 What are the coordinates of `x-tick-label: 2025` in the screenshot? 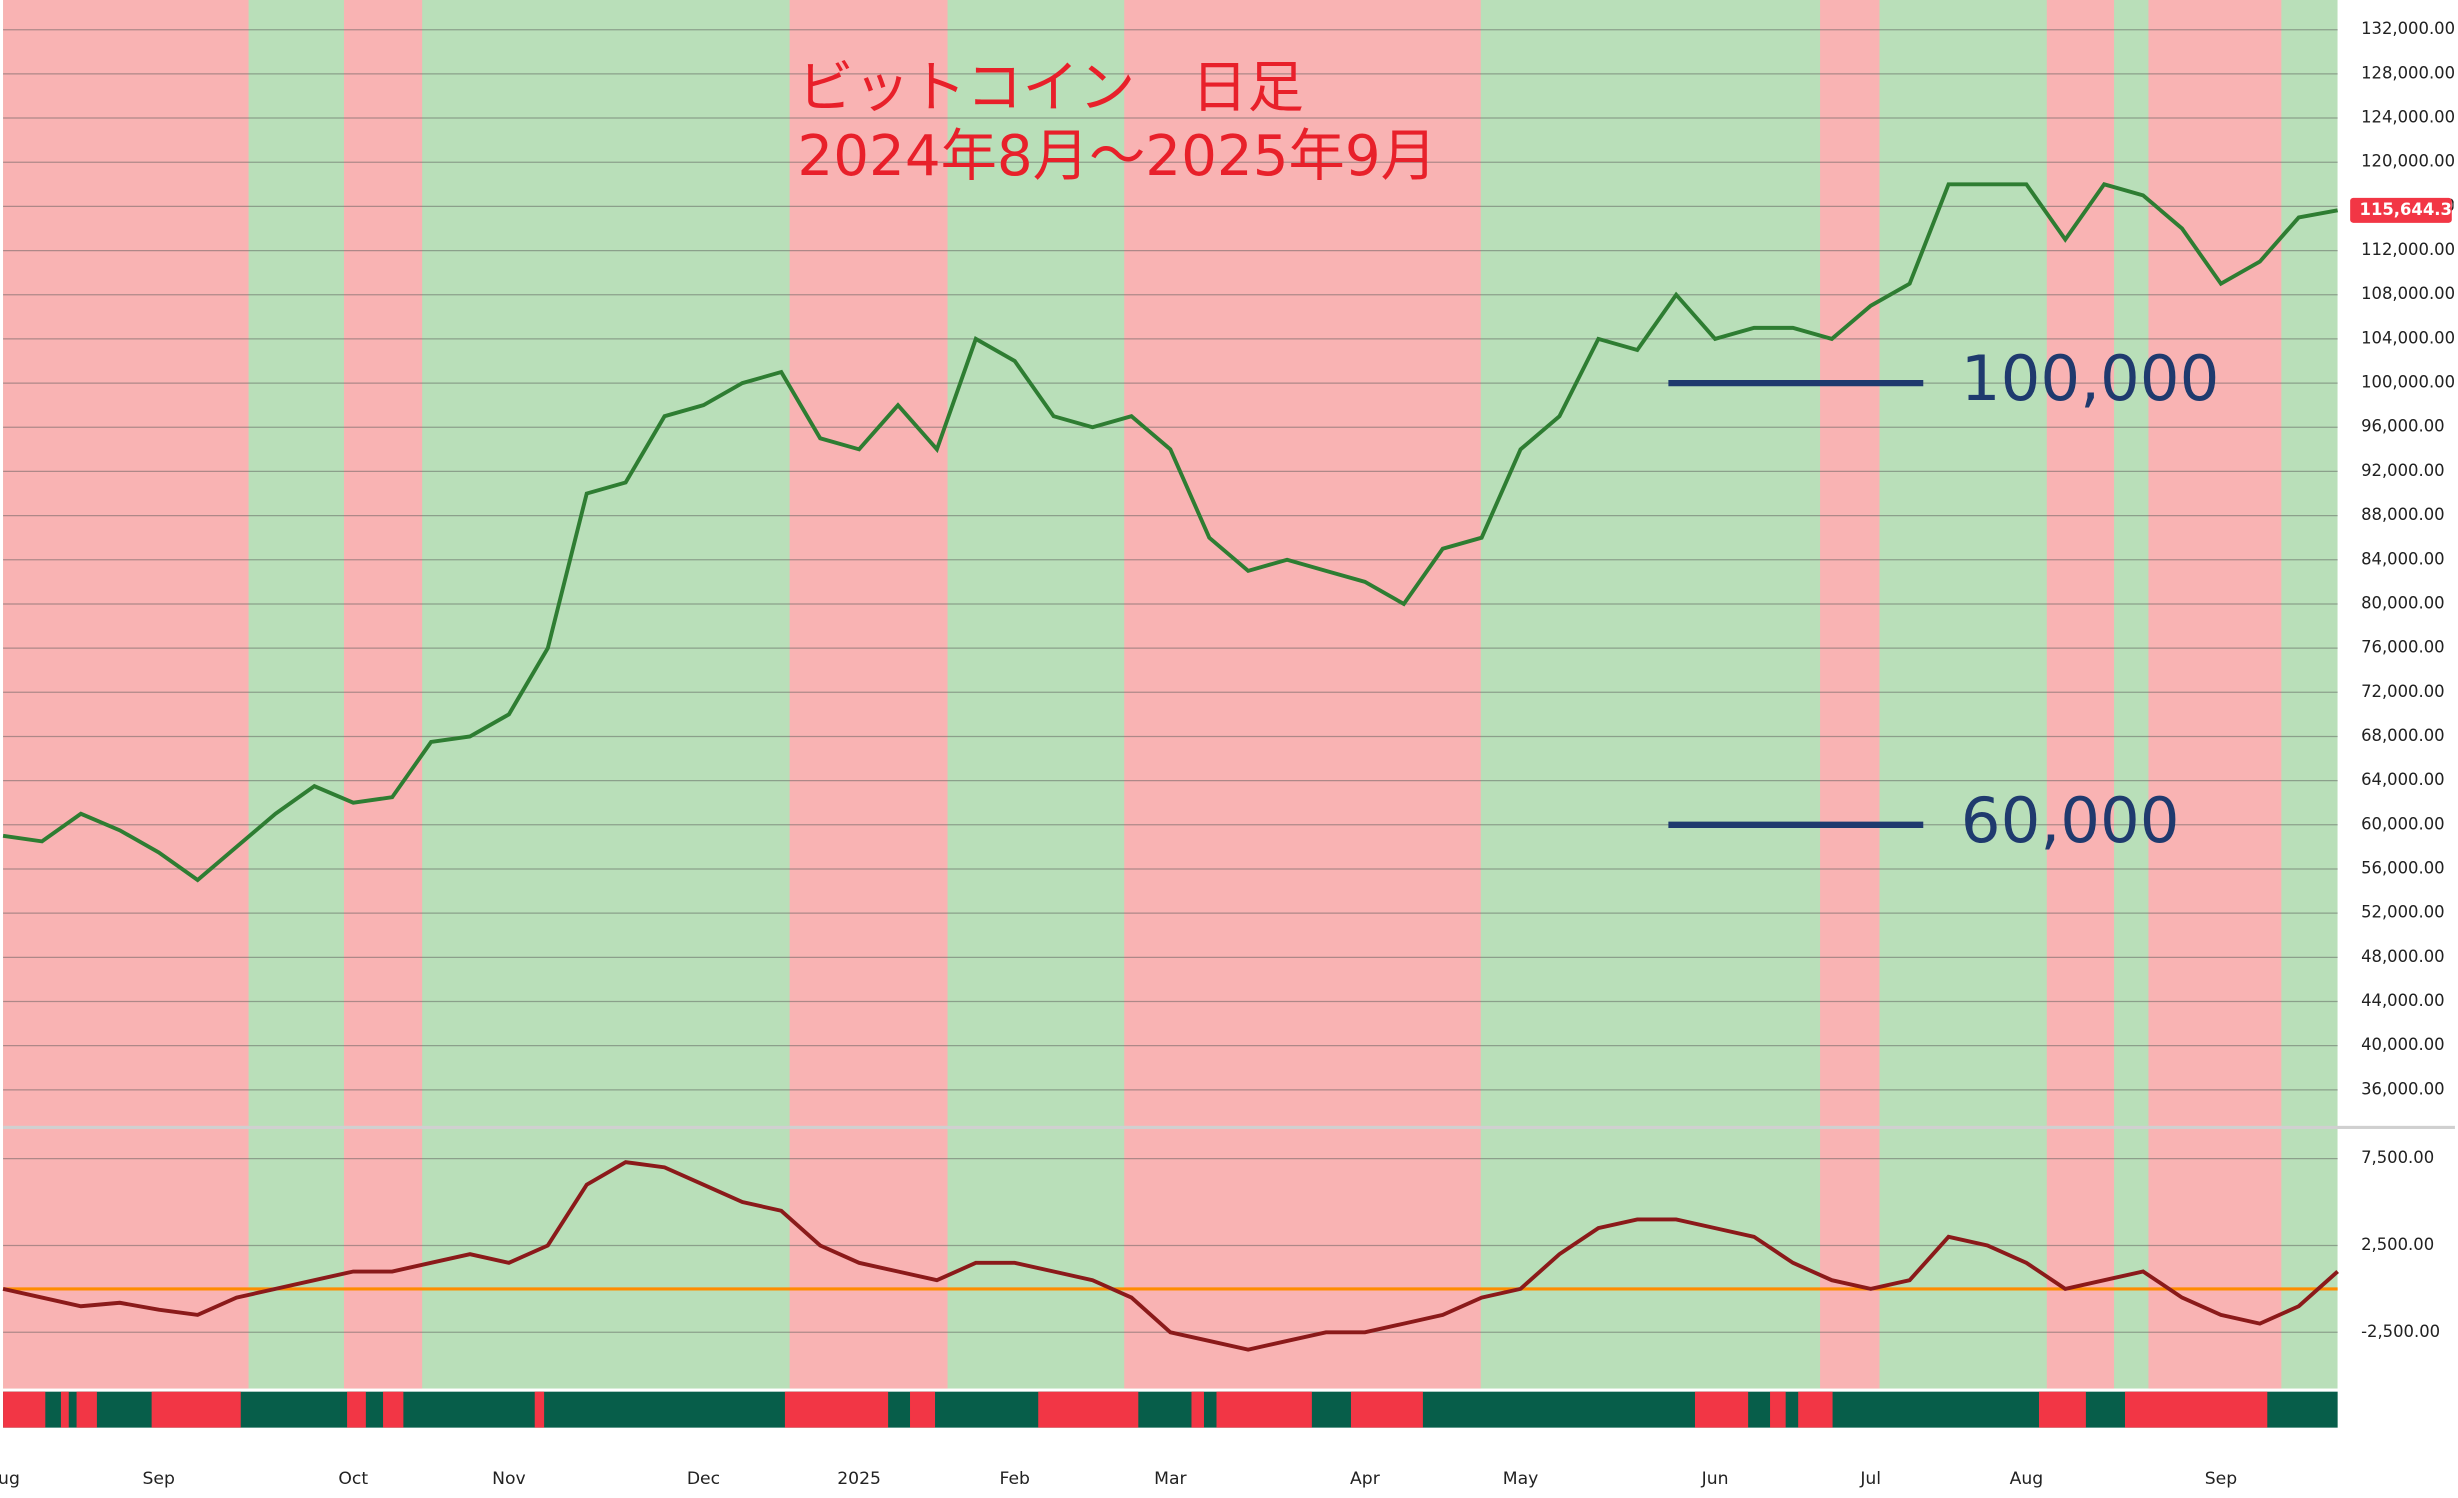 It's located at (859, 1479).